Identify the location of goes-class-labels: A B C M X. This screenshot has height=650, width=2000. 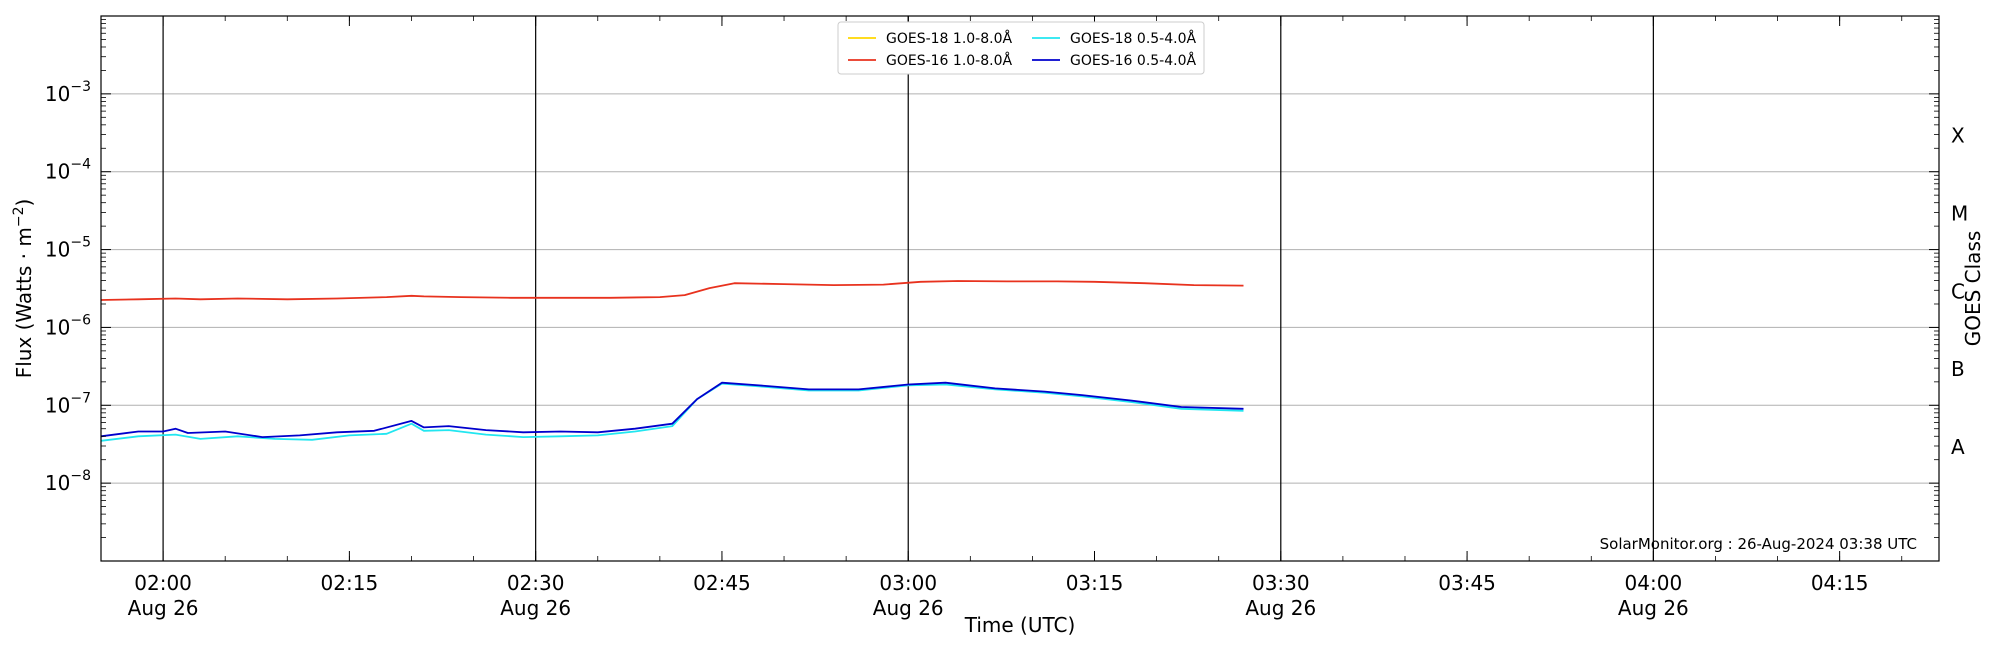
(1959, 291).